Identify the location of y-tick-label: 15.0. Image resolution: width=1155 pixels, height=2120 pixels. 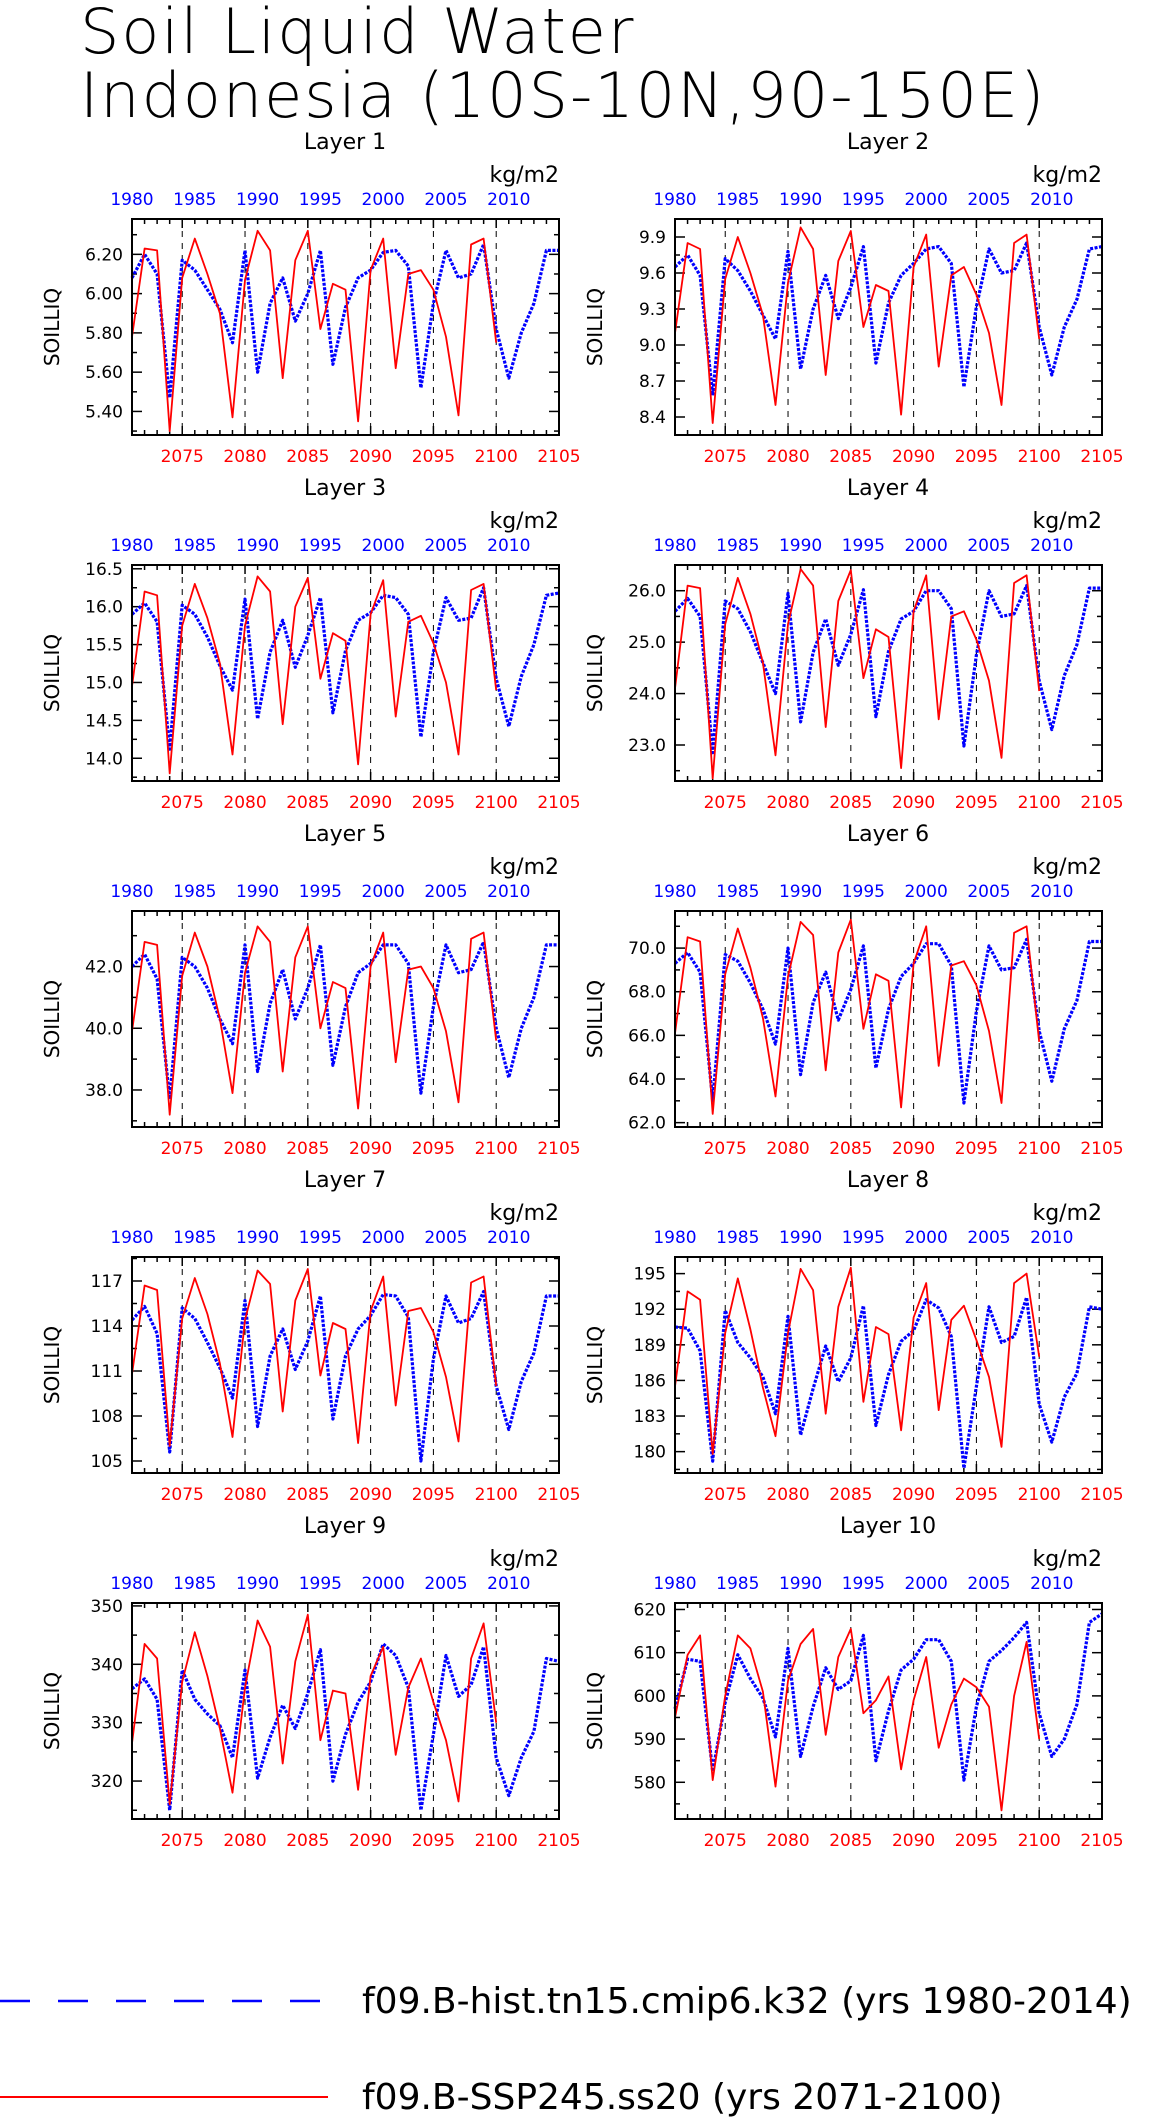
(104, 683).